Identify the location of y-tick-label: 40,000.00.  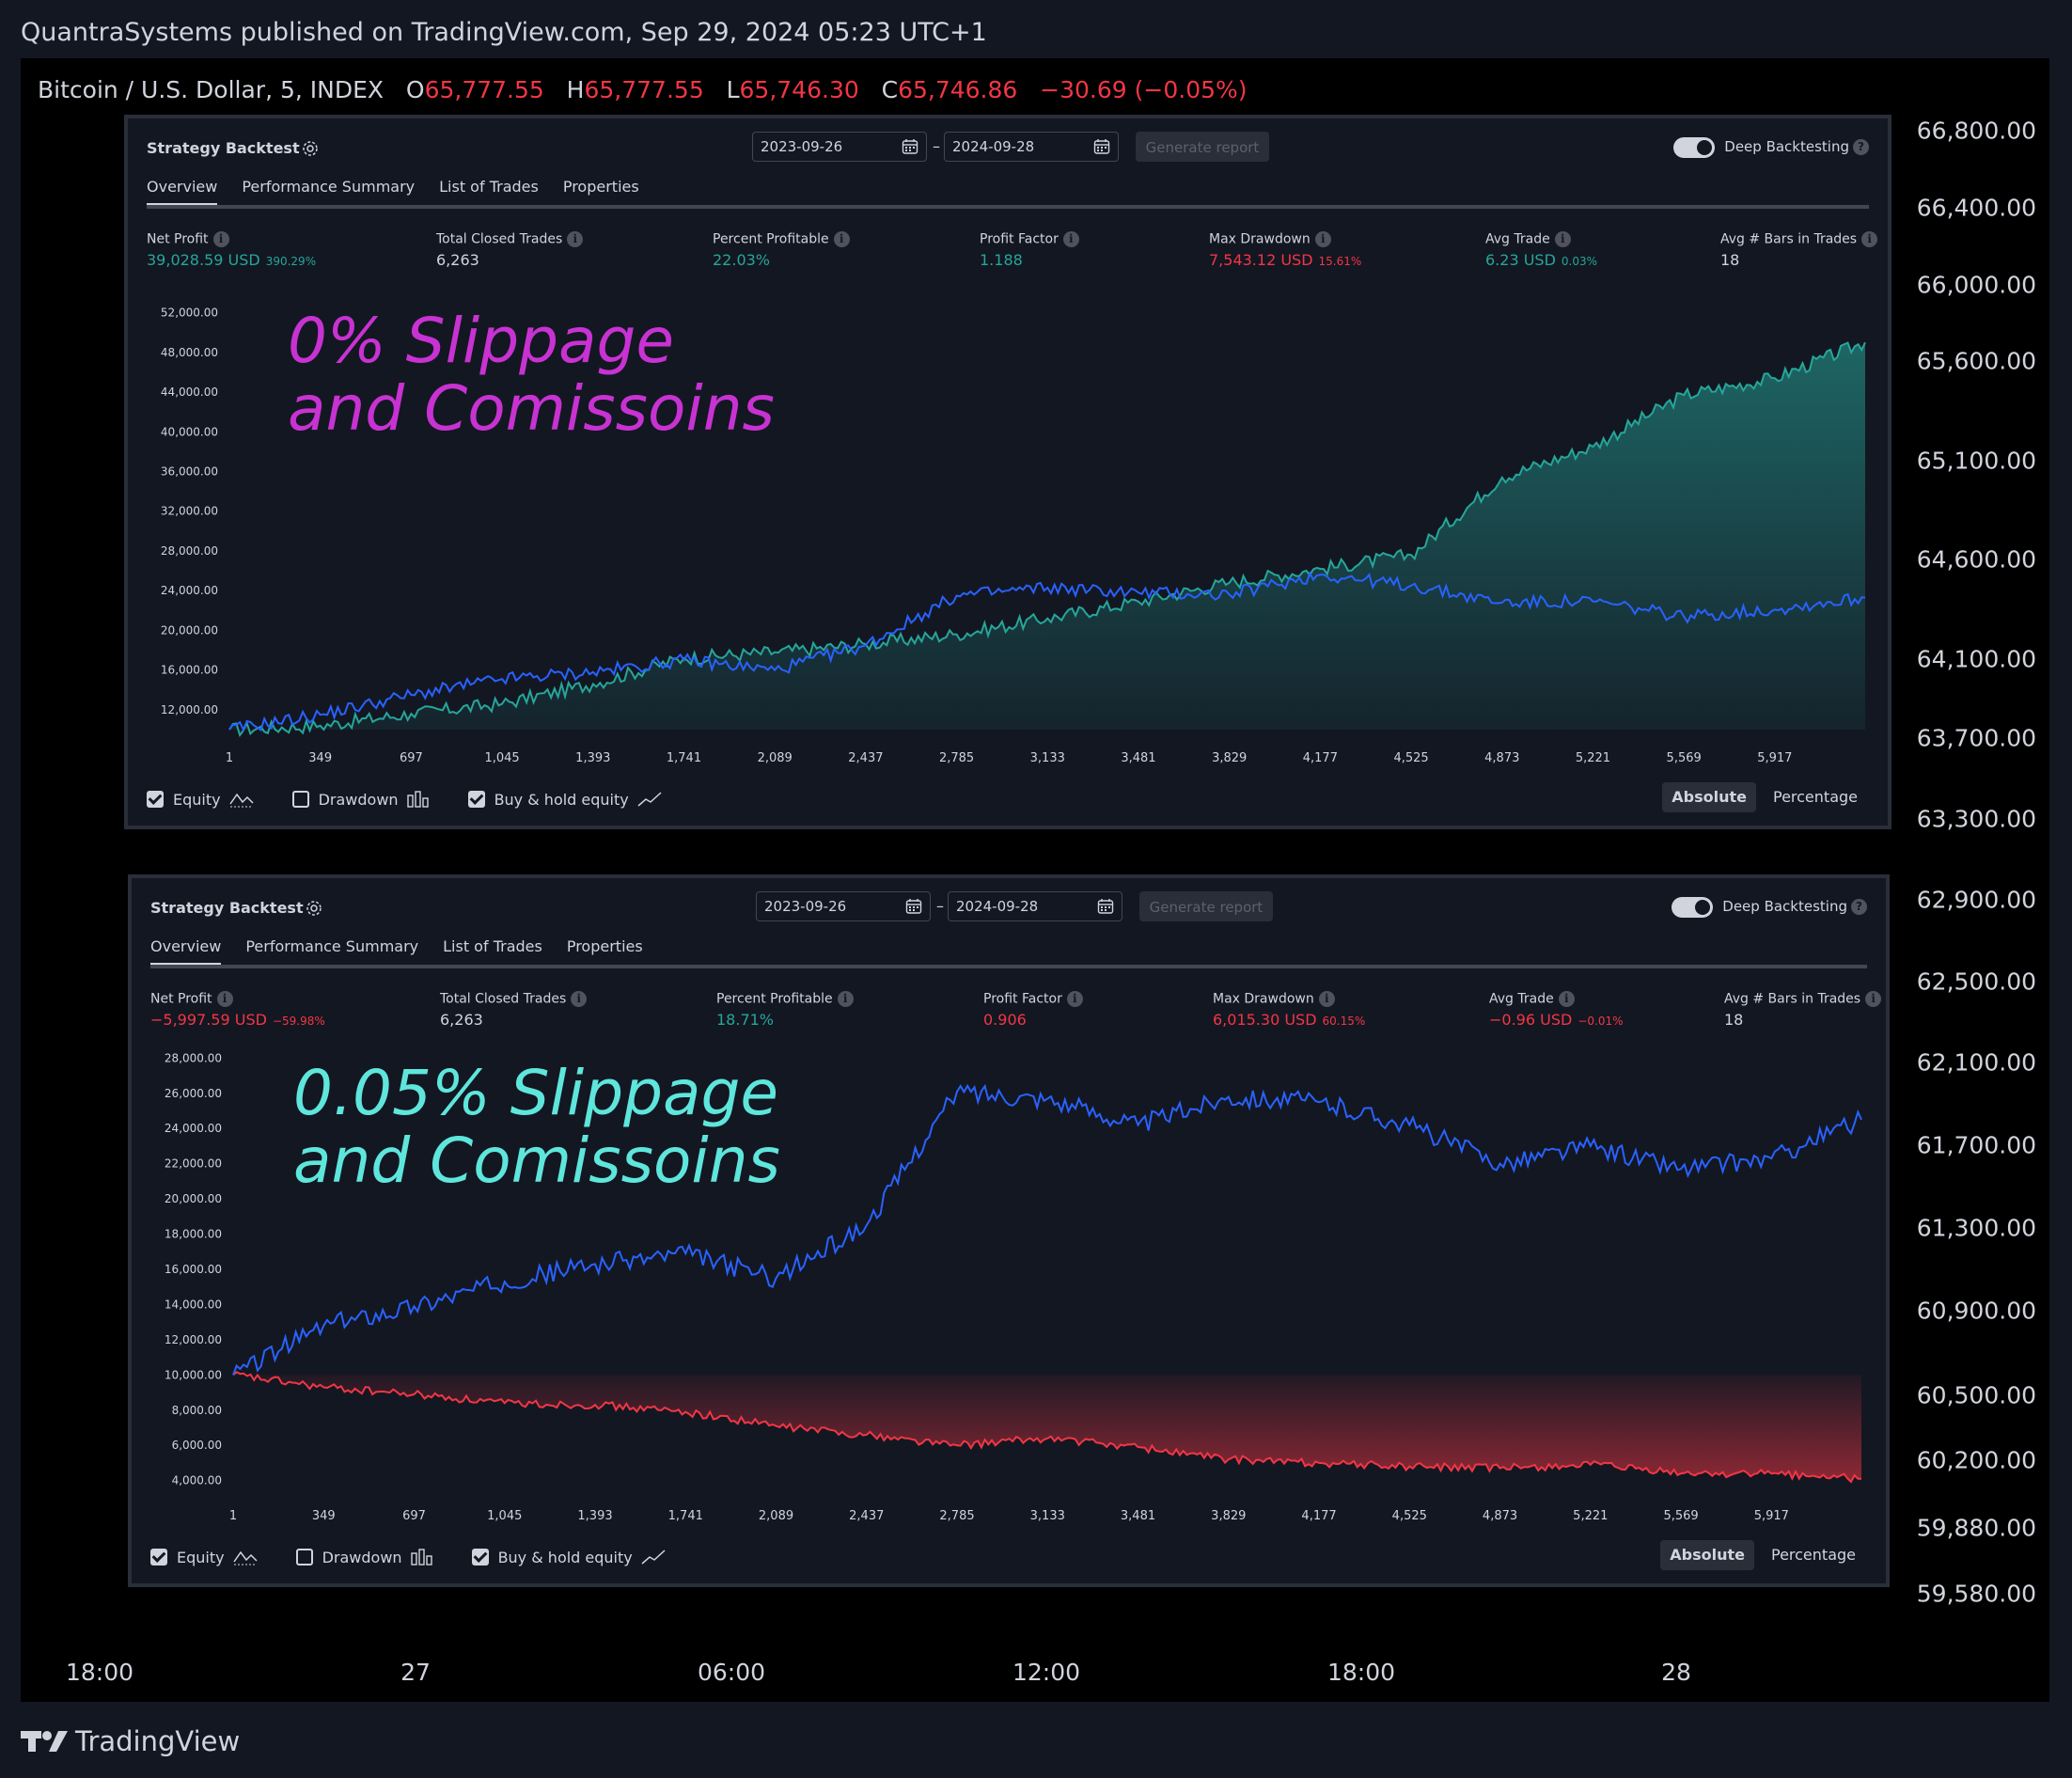
(189, 431).